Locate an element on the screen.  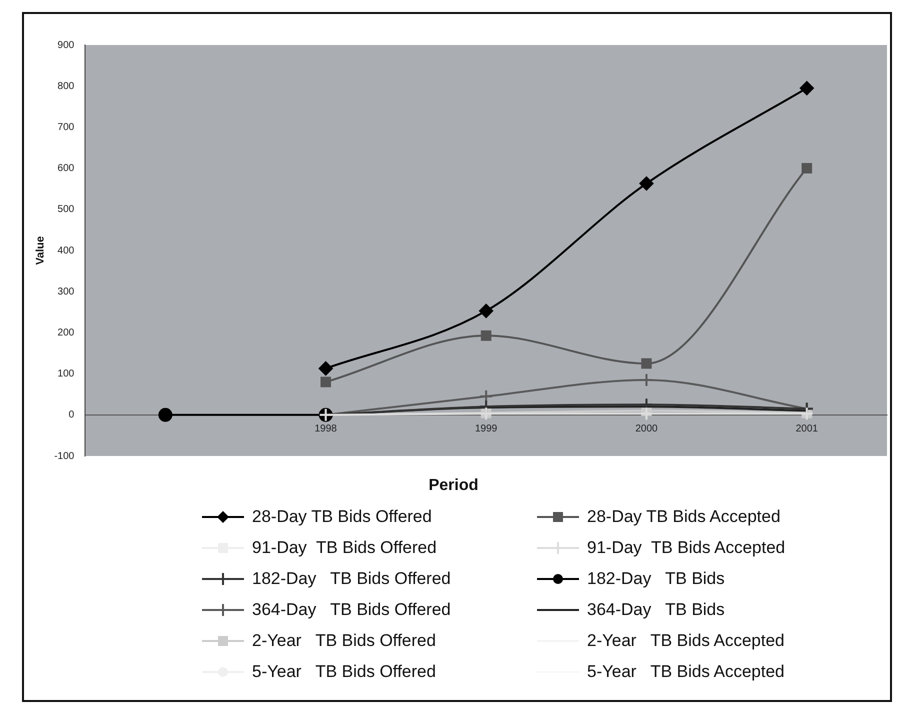
legend-label: 5-Year TB Bids Accepted is located at coordinates (686, 672).